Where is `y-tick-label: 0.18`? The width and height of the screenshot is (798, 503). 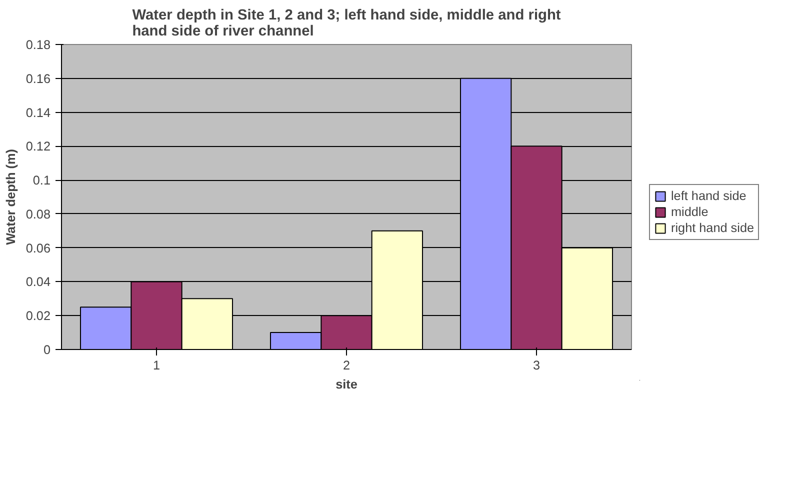 y-tick-label: 0.18 is located at coordinates (38, 45).